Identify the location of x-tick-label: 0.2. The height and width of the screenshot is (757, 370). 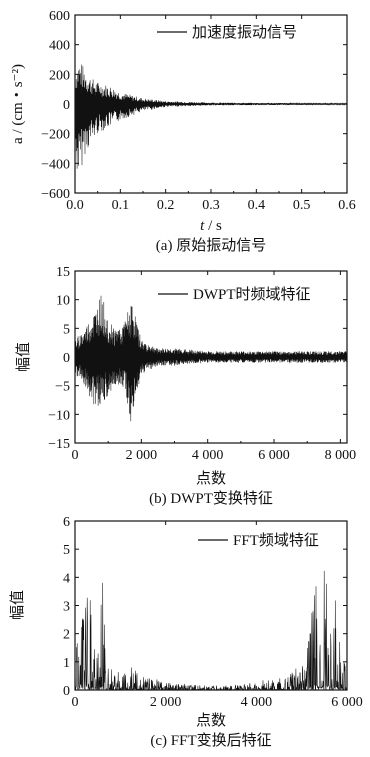
(166, 205).